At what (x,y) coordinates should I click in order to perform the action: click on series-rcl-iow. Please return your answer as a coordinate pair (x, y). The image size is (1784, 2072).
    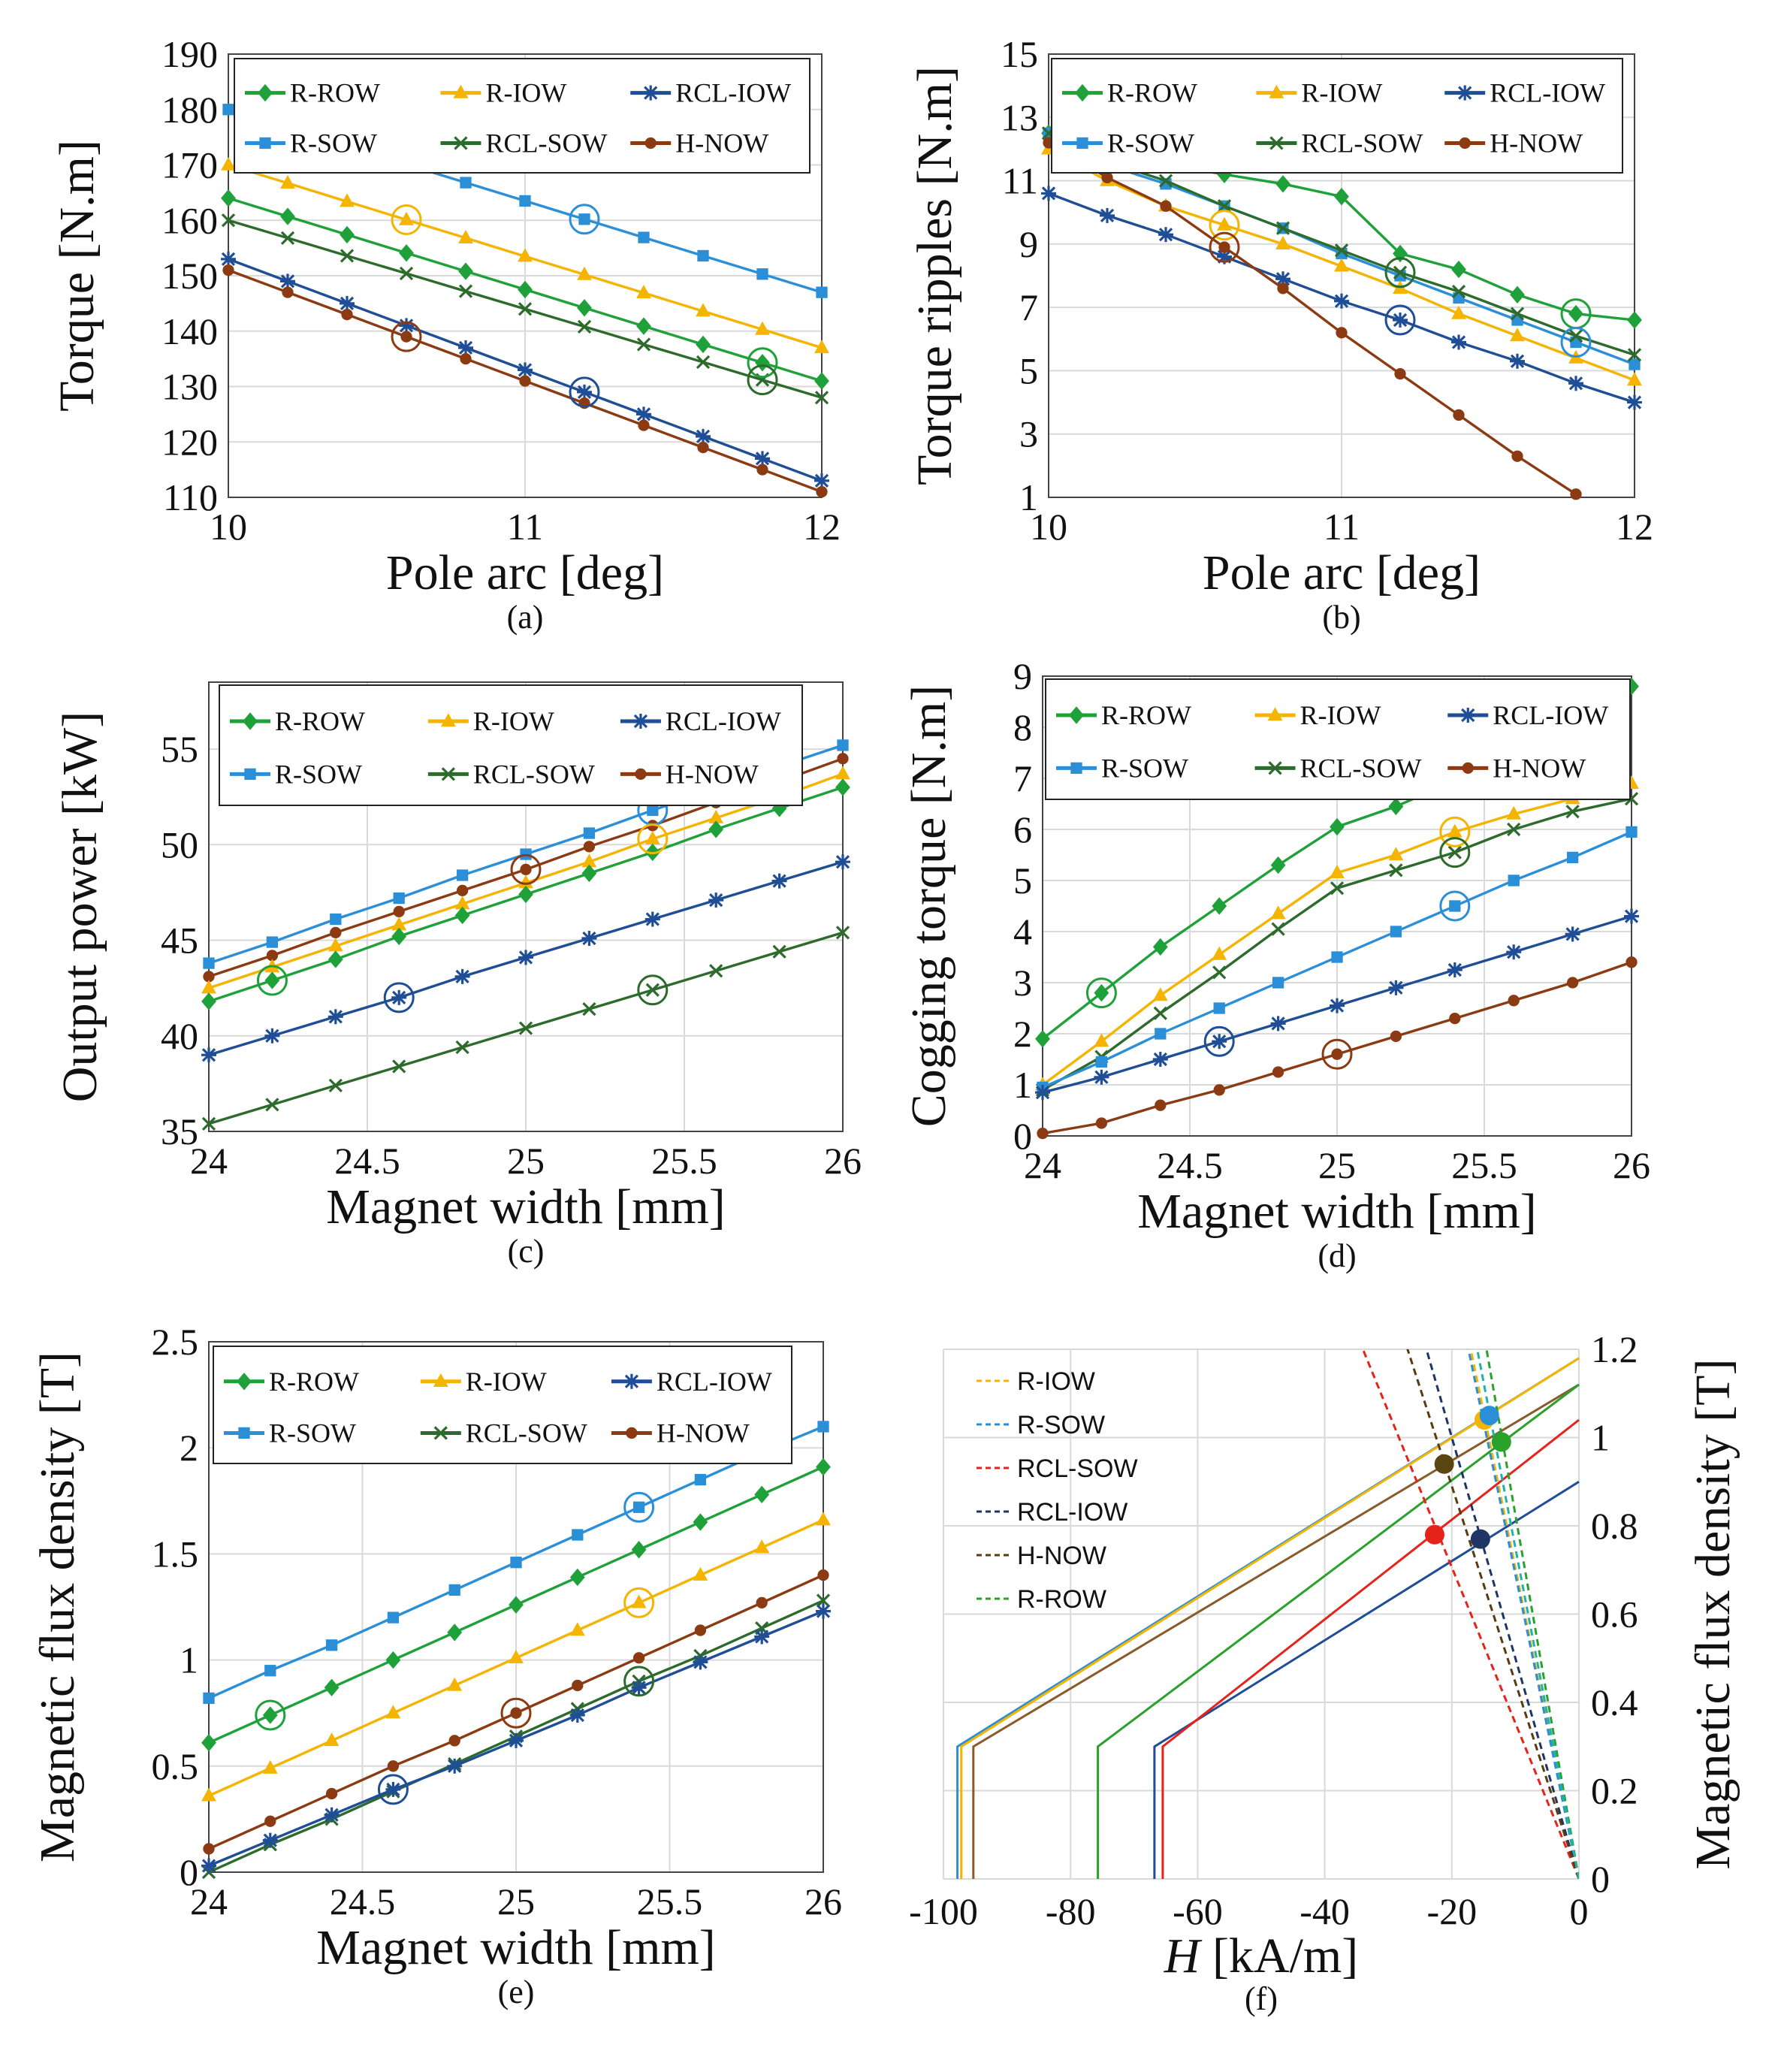
    Looking at the image, I should click on (1337, 1005).